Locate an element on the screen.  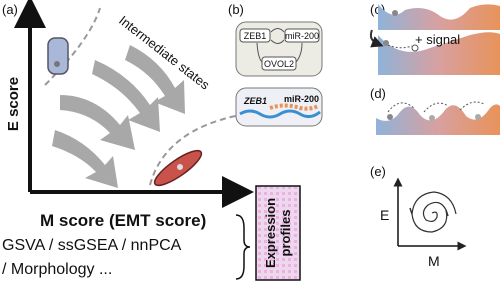
mirna is located at coordinates (294, 107).